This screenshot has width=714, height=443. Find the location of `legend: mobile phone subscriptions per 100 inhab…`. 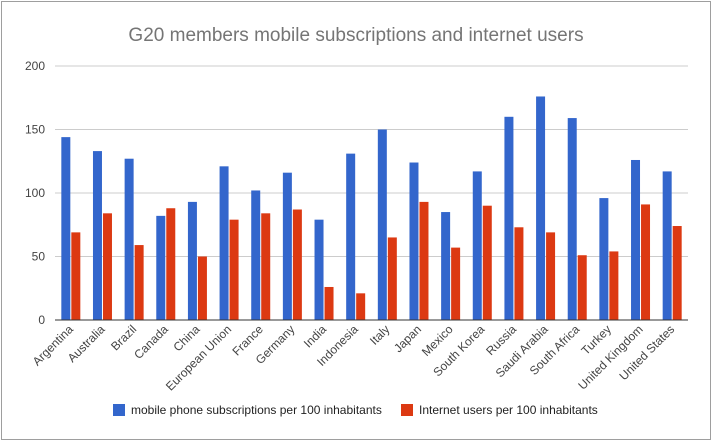

legend: mobile phone subscriptions per 100 inhab… is located at coordinates (355, 410).